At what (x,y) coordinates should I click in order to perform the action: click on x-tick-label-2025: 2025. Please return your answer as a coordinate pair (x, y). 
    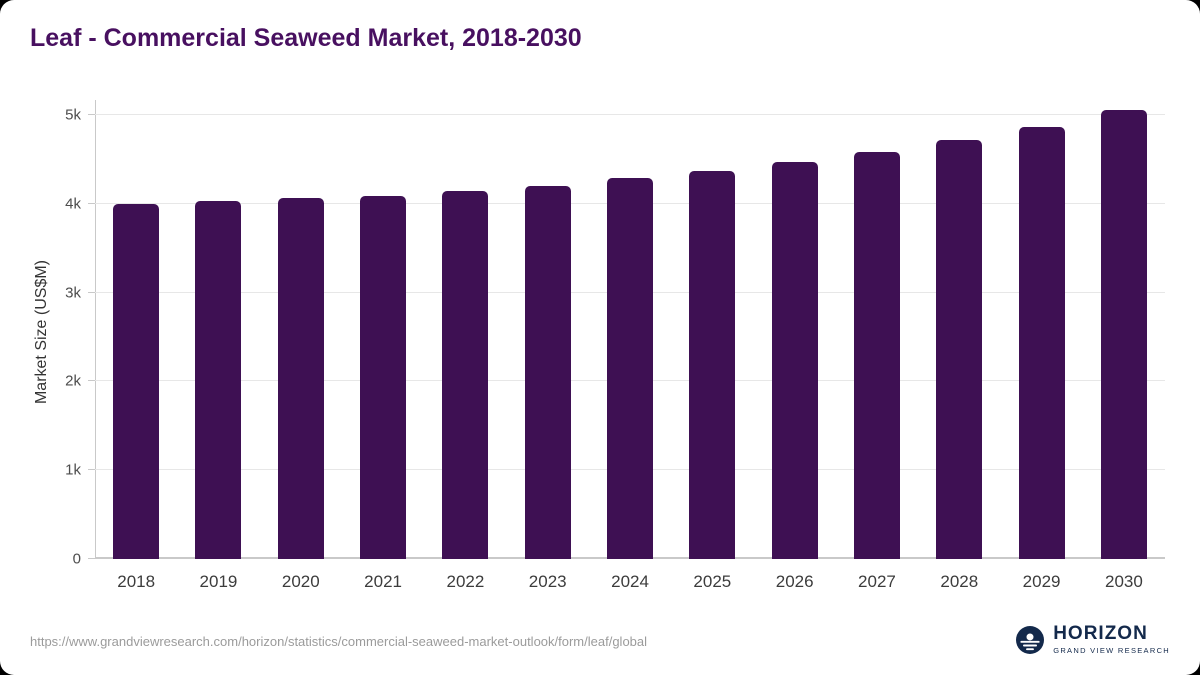
    Looking at the image, I should click on (712, 581).